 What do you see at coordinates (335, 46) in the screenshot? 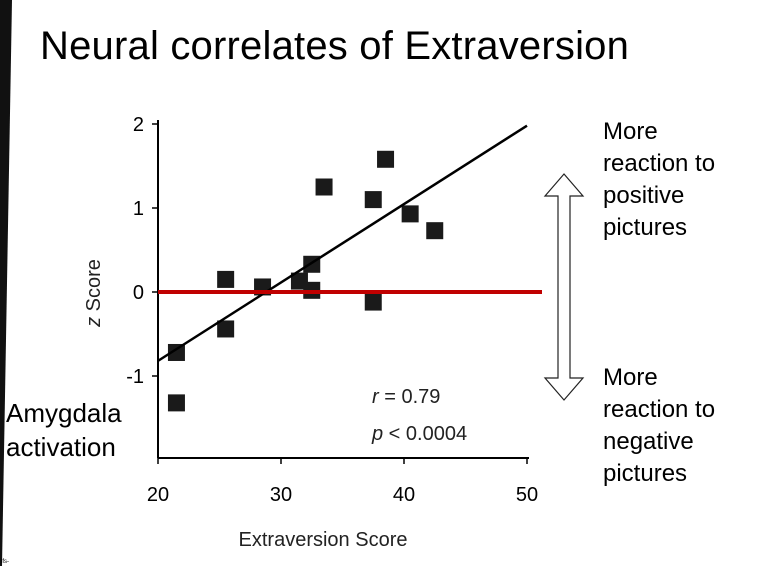
I see `slide-title: Neural correlates of Extraversion` at bounding box center [335, 46].